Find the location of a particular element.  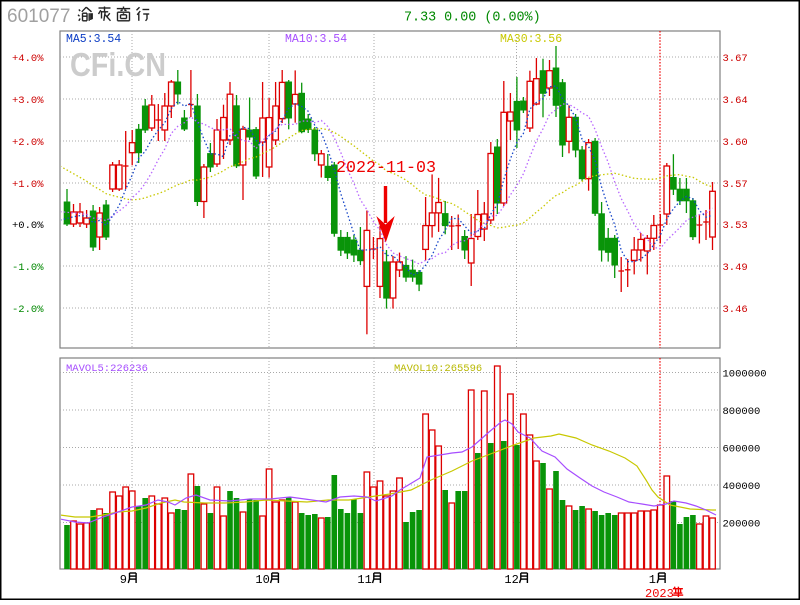

svg-text: +2.0% is located at coordinates (28, 143).